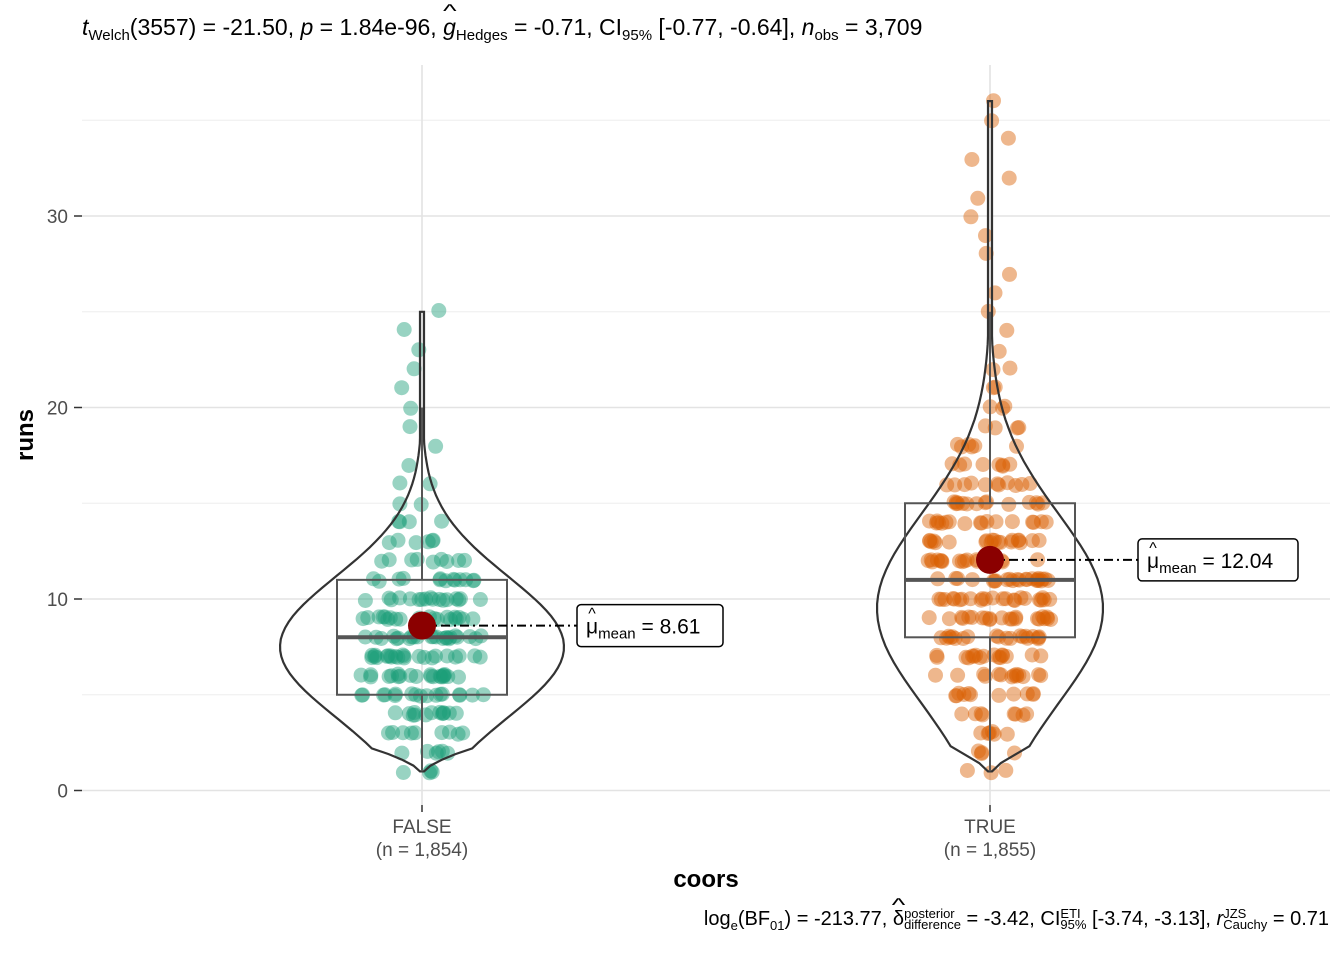 The height and width of the screenshot is (960, 1344). Describe the element at coordinates (643, 629) in the screenshot. I see `mean-label: μmean = 8.61` at that location.